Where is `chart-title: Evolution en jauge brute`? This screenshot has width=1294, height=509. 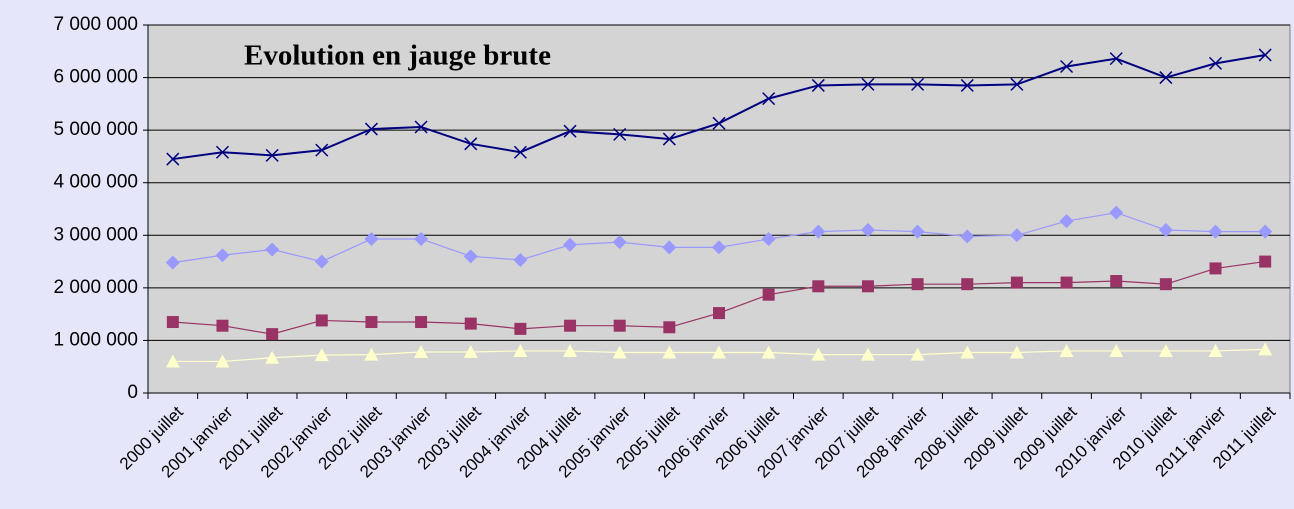 chart-title: Evolution en jauge brute is located at coordinates (397, 56).